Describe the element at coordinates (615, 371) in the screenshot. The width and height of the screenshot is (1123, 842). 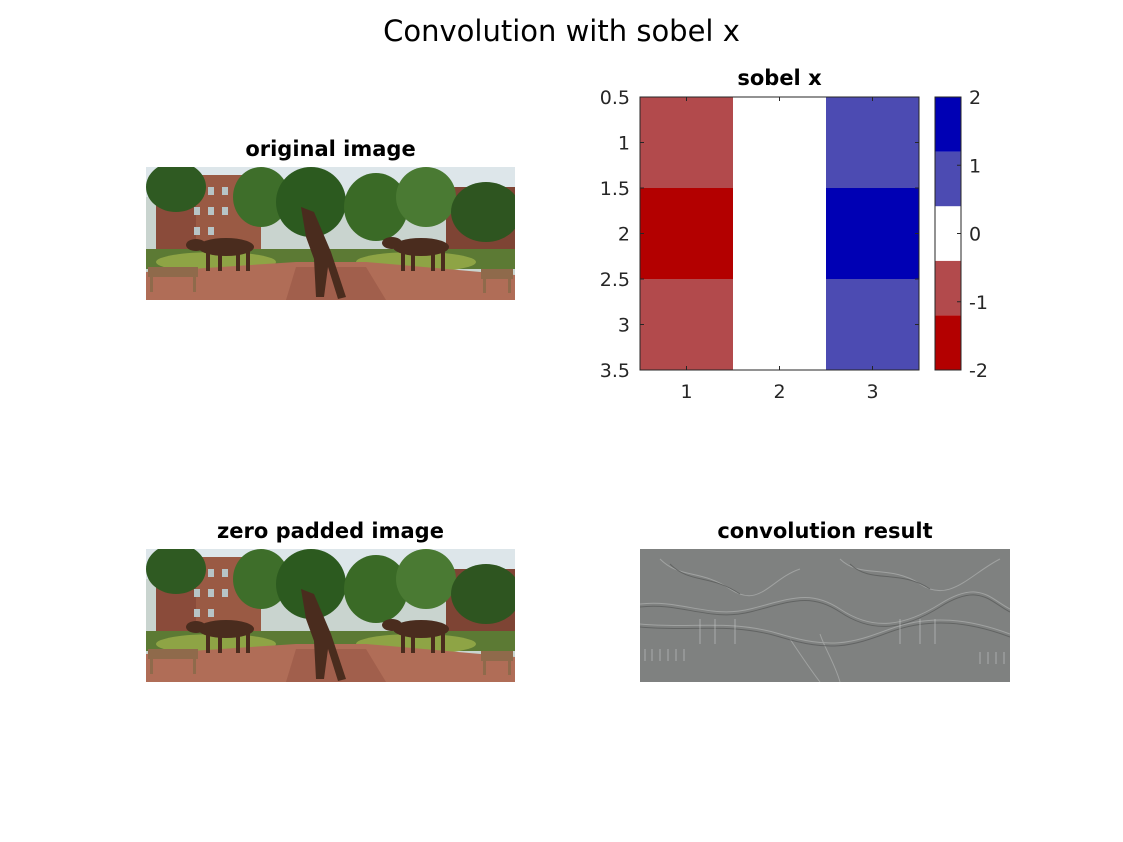
I see `y-tick-label: 3.5` at that location.